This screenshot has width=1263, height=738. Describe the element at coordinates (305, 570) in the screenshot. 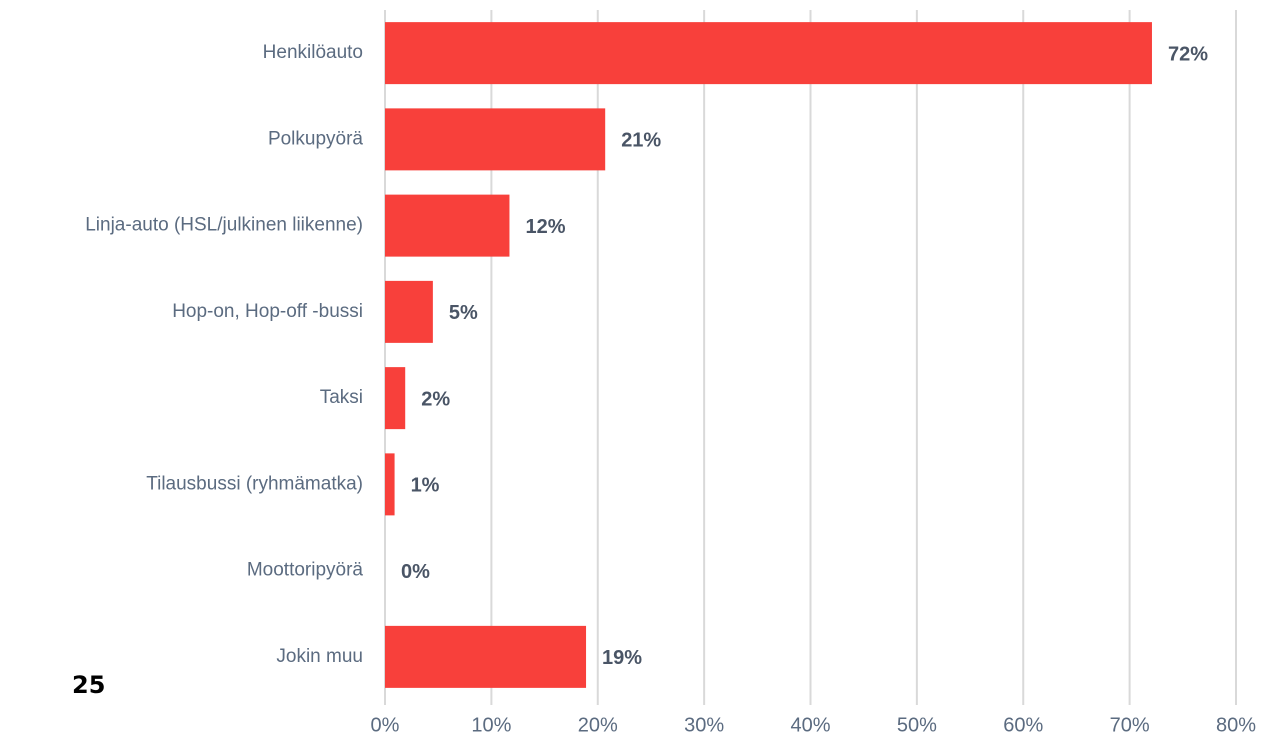

I see `category-label: Moottoripyörä` at that location.